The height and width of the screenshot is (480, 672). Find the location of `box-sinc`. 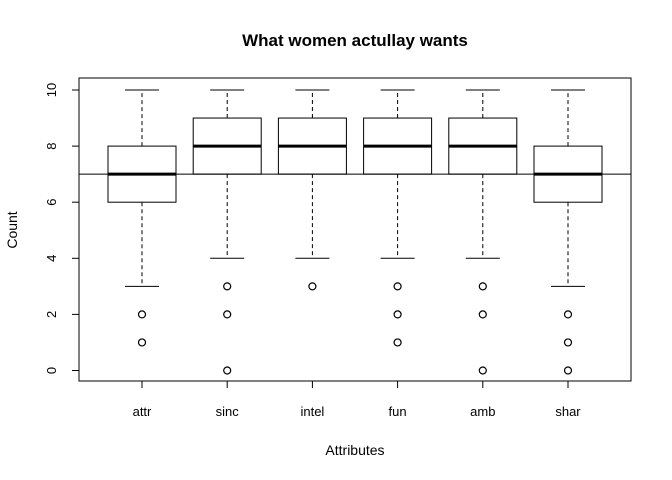

box-sinc is located at coordinates (227, 232).